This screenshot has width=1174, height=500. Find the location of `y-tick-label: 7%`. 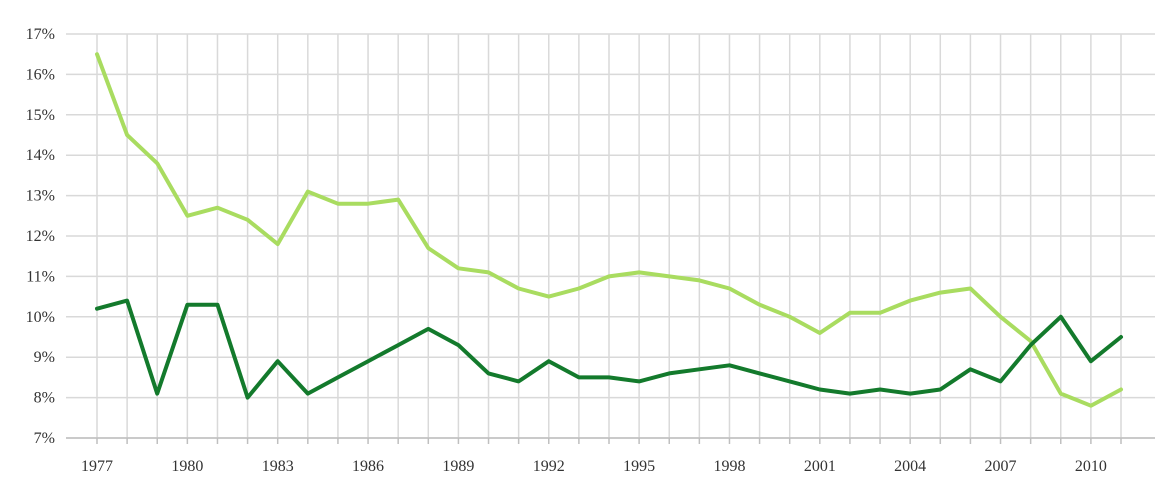

y-tick-label: 7% is located at coordinates (44, 438).